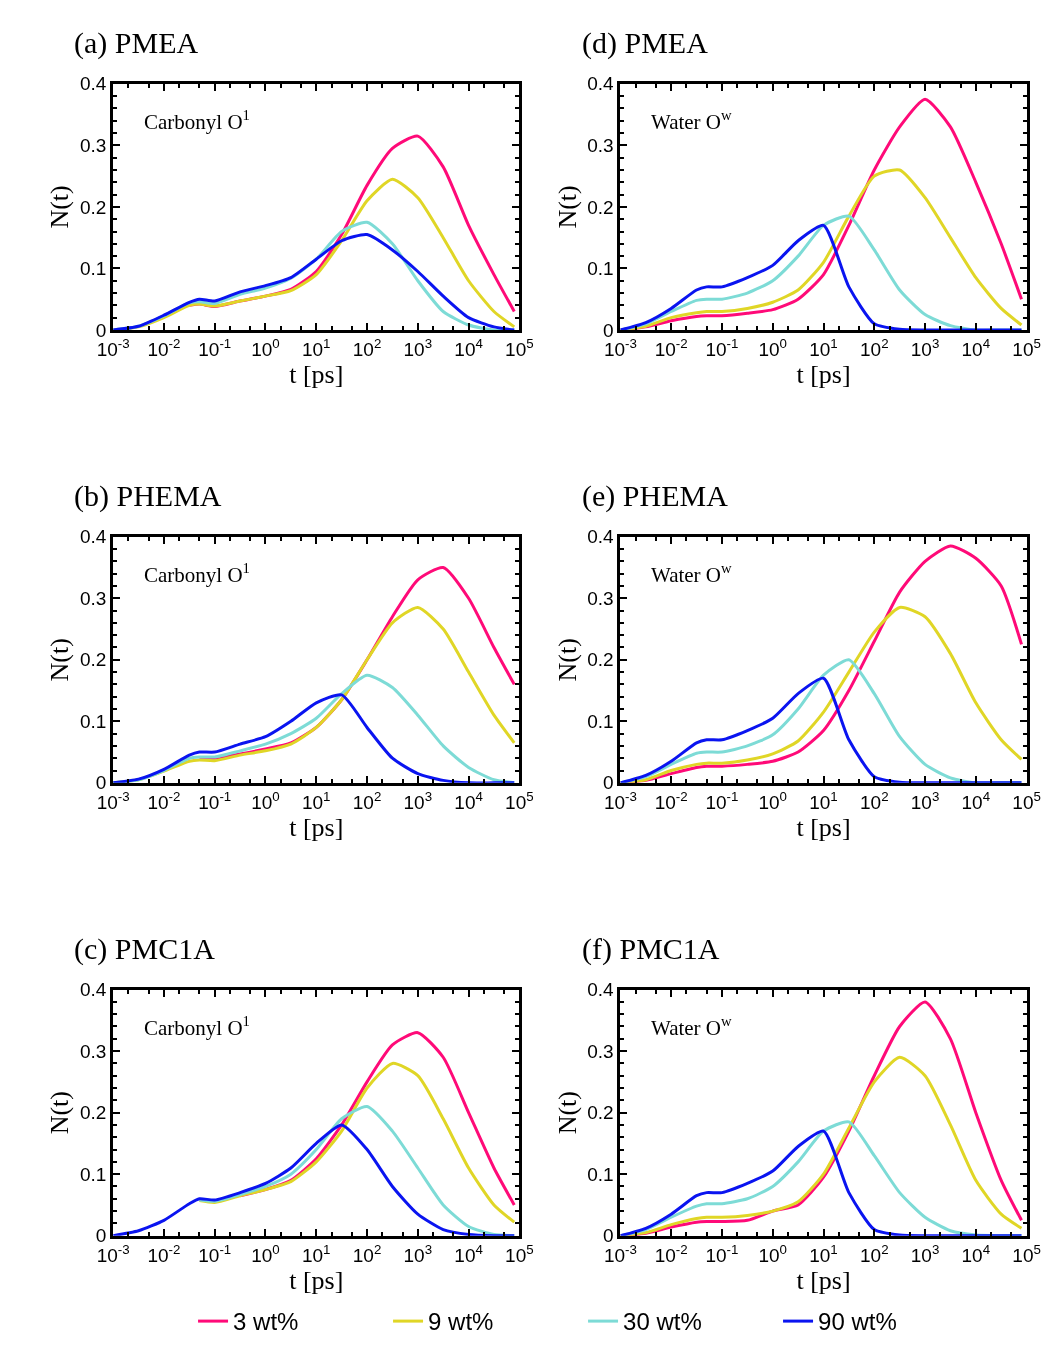 The image size is (1061, 1355). What do you see at coordinates (145, 949) in the screenshot?
I see `chart-title: (c) PMC1A` at bounding box center [145, 949].